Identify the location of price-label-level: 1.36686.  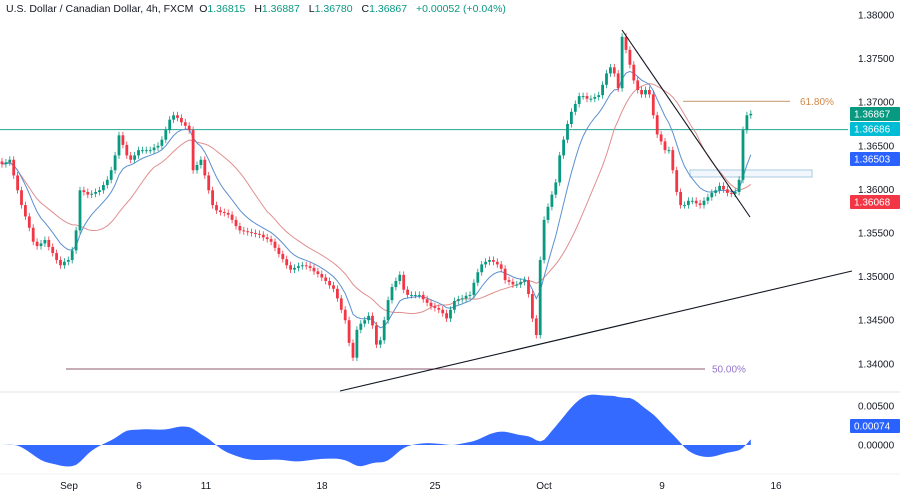
(872, 130).